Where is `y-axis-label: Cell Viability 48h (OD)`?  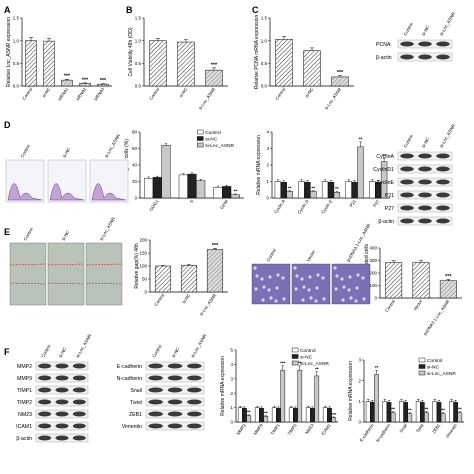 y-axis-label: Cell Viability 48h (OD) is located at coordinates (131, 51).